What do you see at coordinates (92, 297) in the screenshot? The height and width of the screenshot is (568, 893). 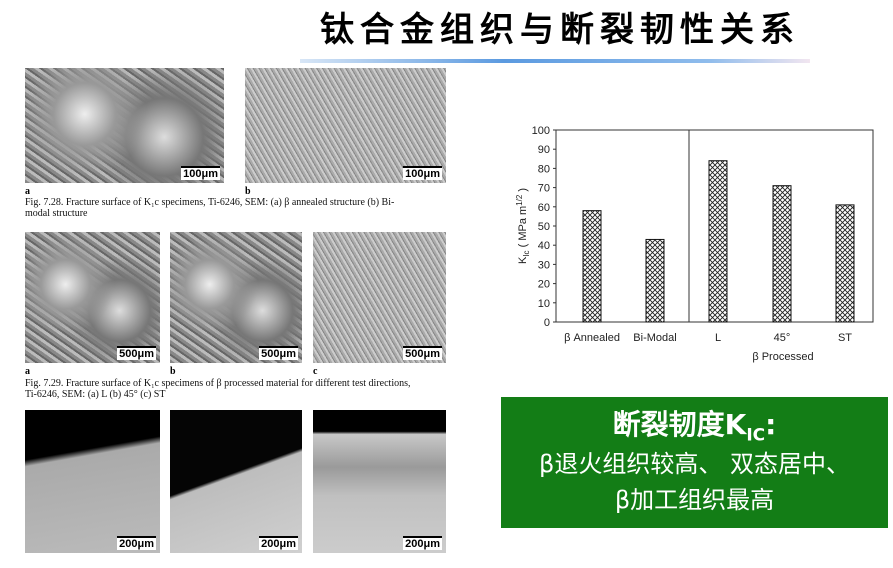 I see `micrograph-7-29a: 500μm` at bounding box center [92, 297].